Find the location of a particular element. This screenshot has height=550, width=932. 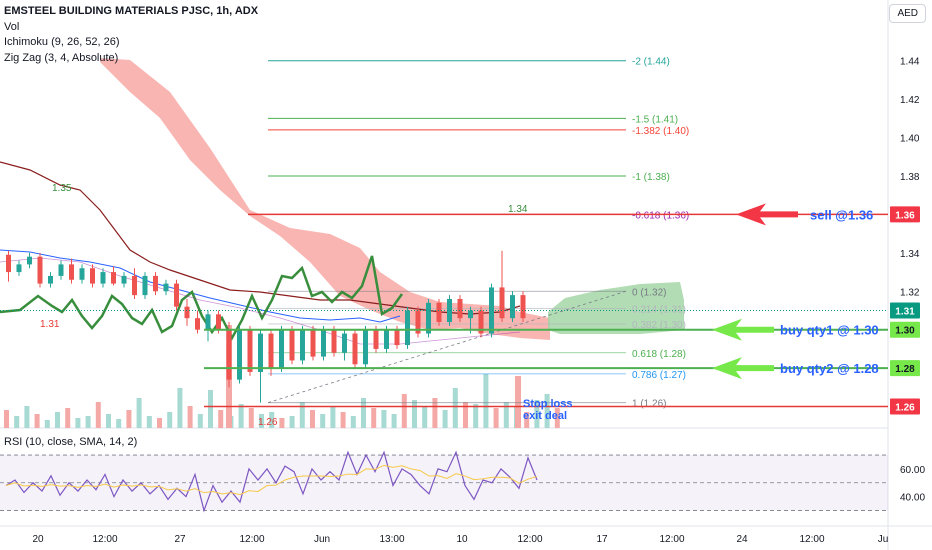

rsi-legend: RSI (10, close, SMA, 14, 2) is located at coordinates (71, 442).